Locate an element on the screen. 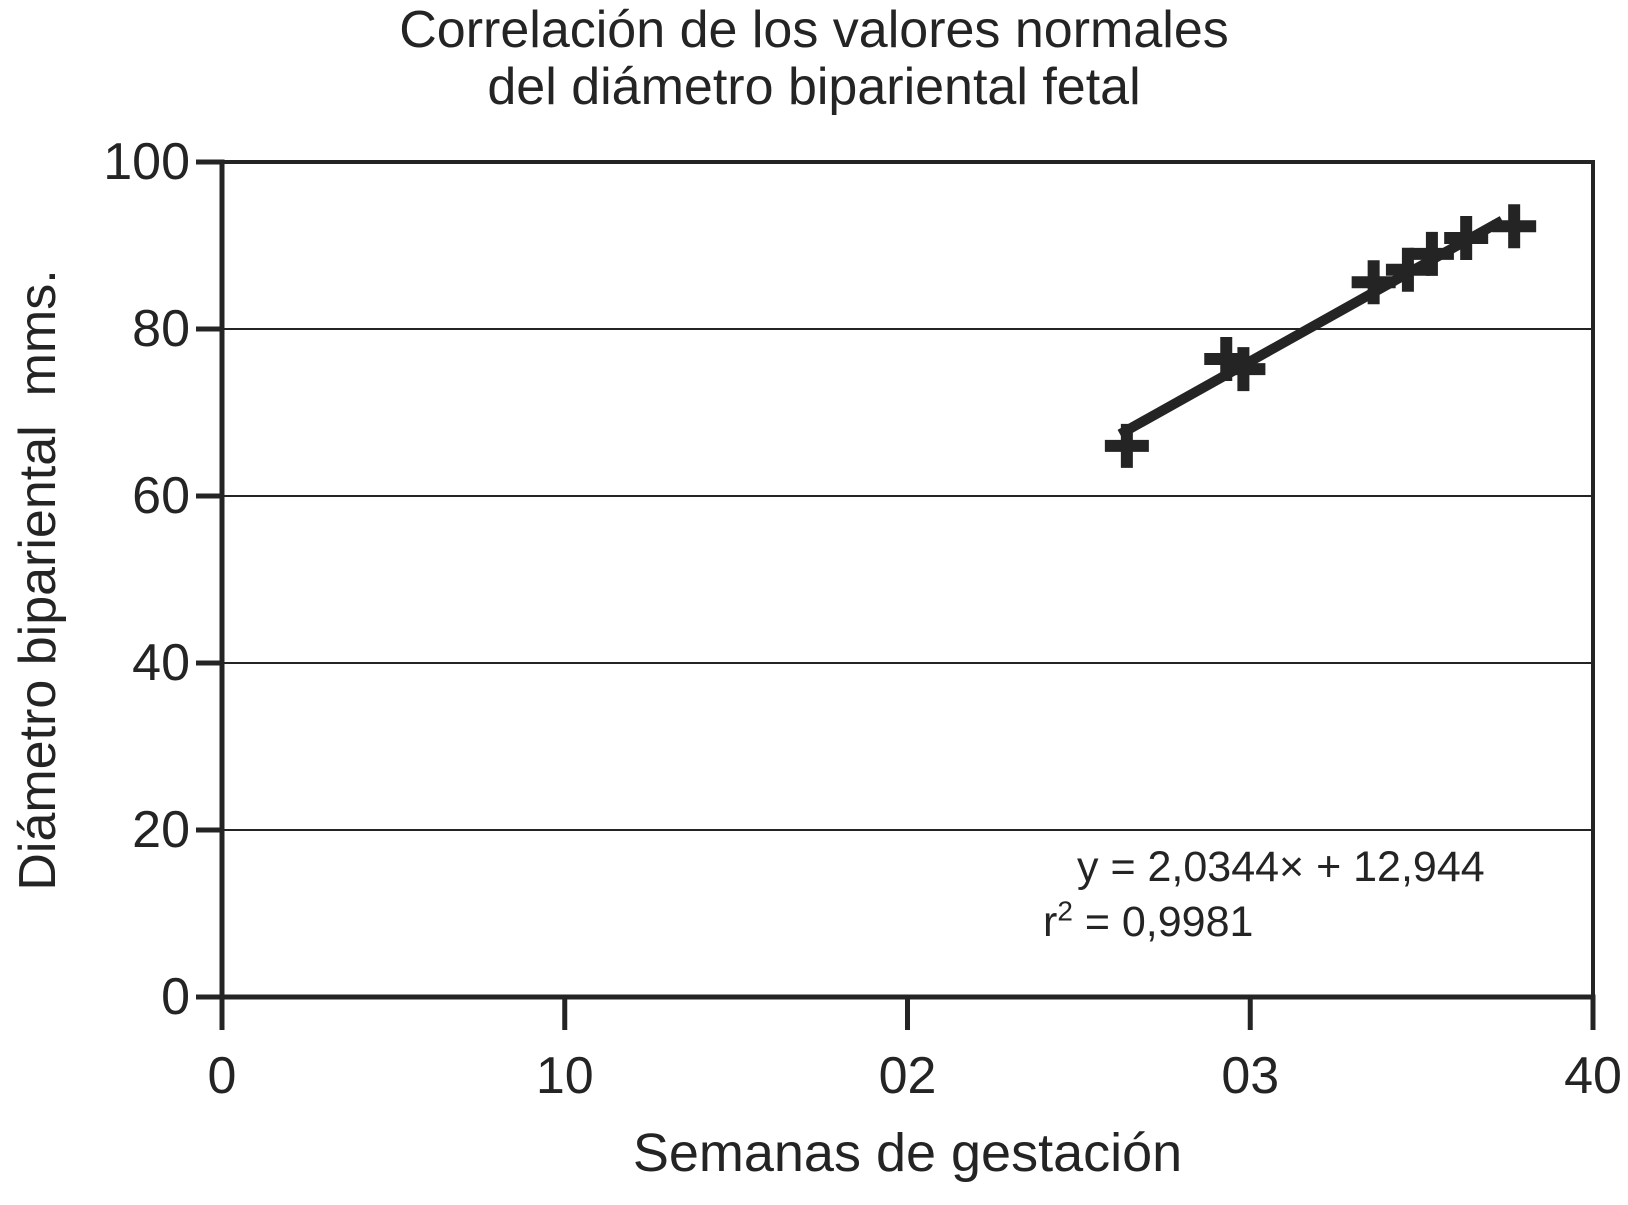  y-tick-label: 80 is located at coordinates (161, 329).